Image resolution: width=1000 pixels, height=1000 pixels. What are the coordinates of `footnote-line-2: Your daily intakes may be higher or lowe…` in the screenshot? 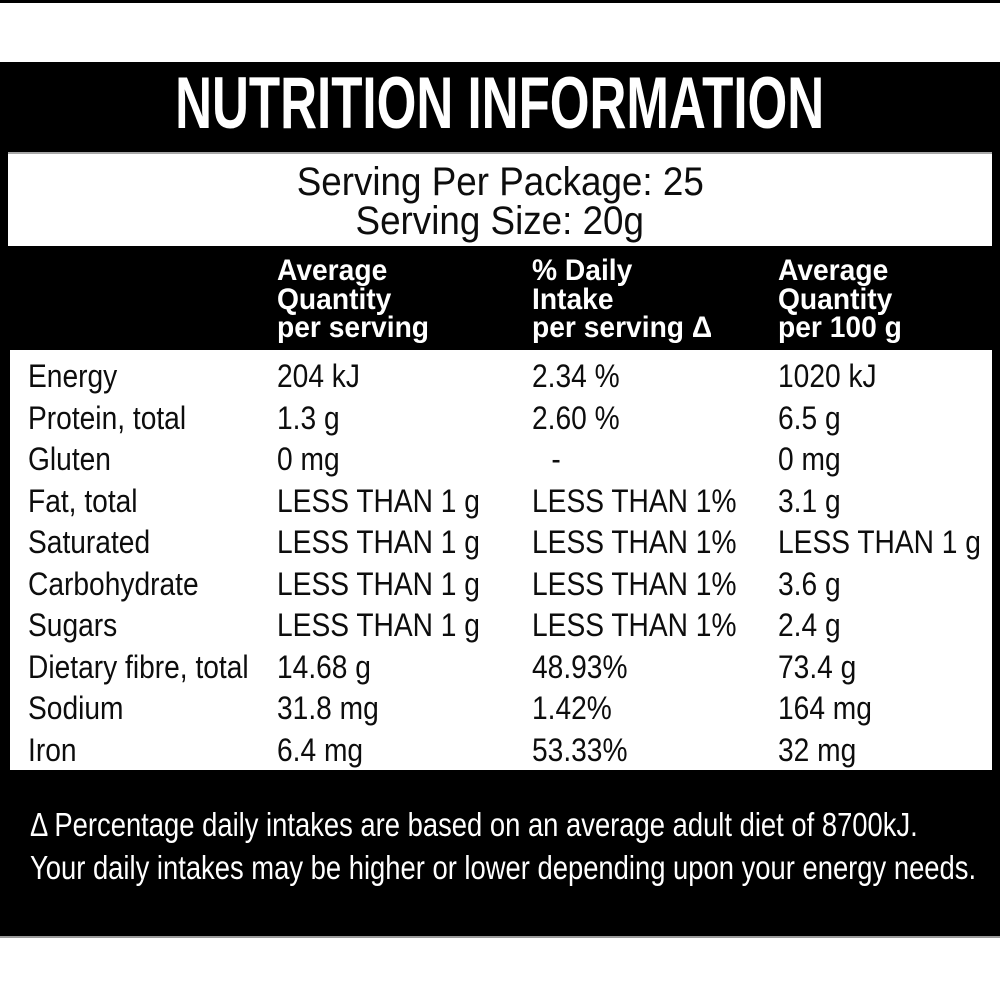 It's located at (503, 867).